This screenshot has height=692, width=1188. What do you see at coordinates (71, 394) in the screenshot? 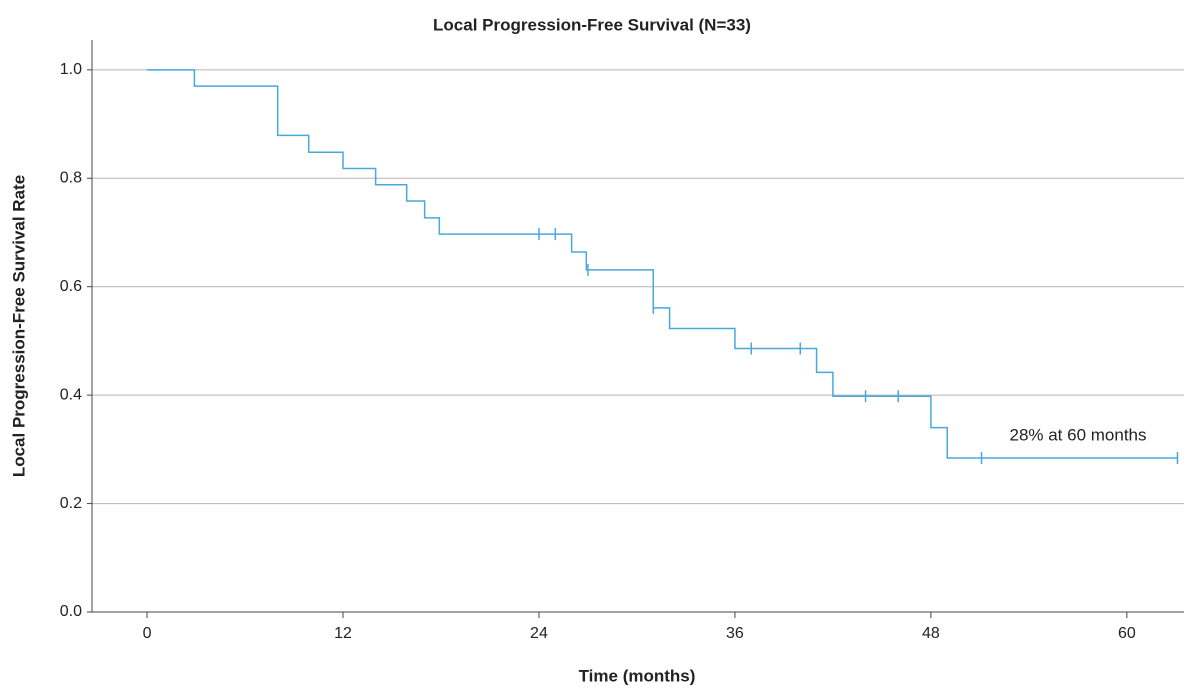
I see `y-tick-label: 0.4` at bounding box center [71, 394].